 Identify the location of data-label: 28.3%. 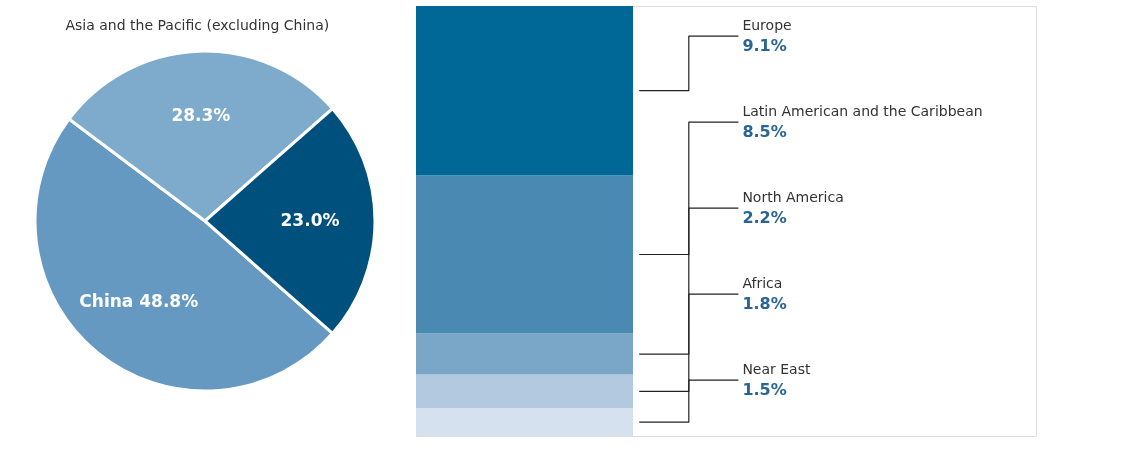
(201, 115).